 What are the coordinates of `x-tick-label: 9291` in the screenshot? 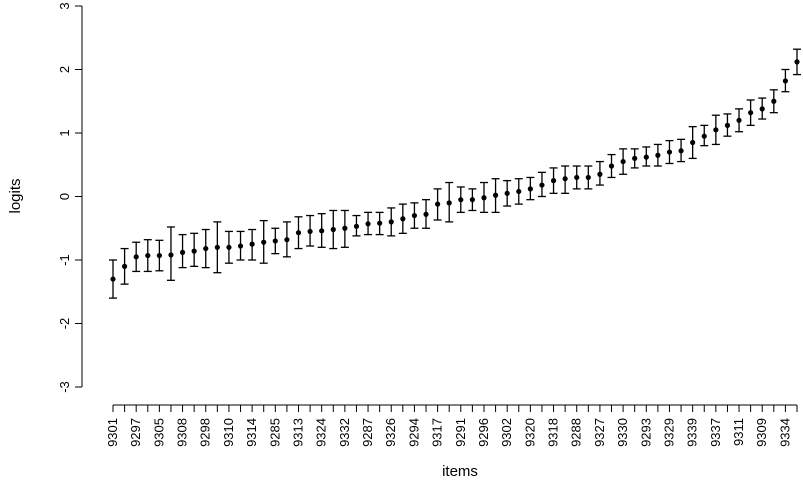 It's located at (460, 432).